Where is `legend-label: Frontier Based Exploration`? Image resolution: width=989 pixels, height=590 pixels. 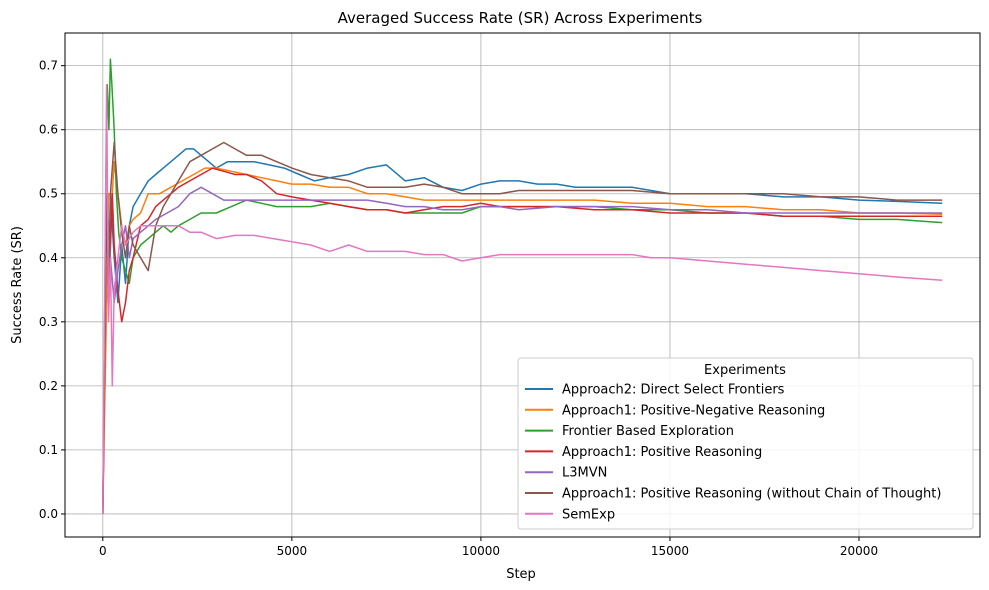 legend-label: Frontier Based Exploration is located at coordinates (648, 431).